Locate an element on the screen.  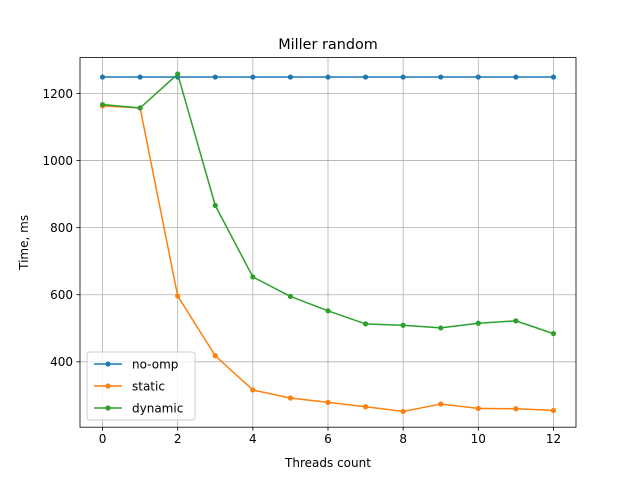
x-tick-label: 12 is located at coordinates (553, 439).